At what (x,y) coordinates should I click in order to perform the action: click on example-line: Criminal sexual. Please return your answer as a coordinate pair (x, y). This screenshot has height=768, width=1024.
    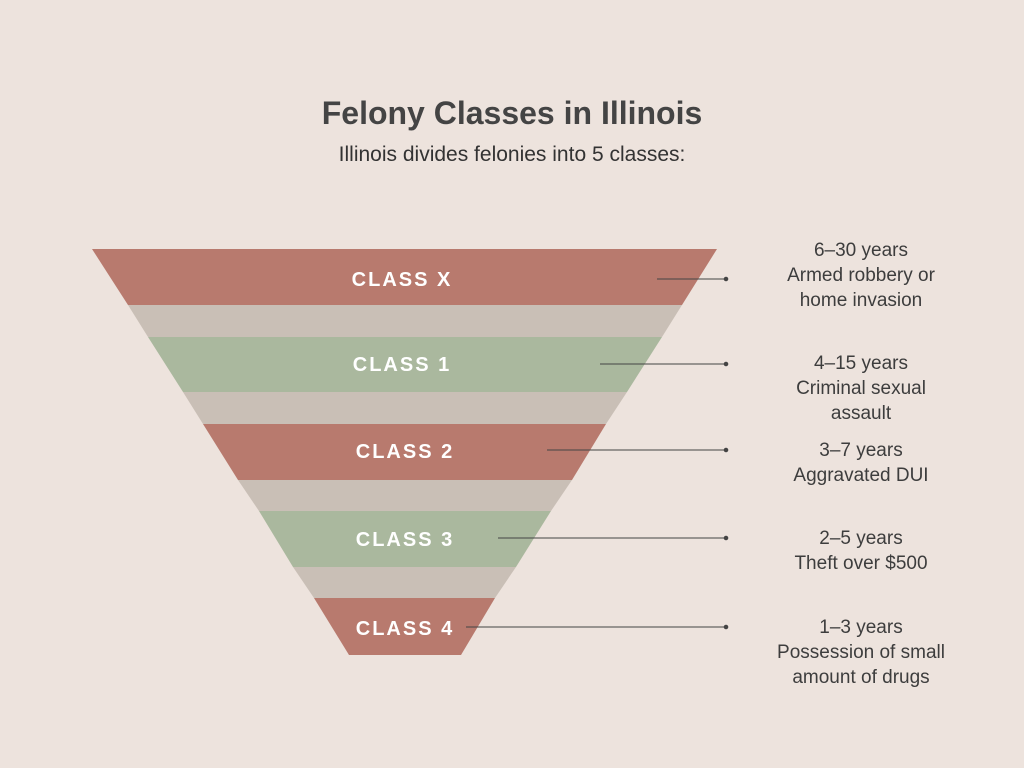
    Looking at the image, I should click on (861, 388).